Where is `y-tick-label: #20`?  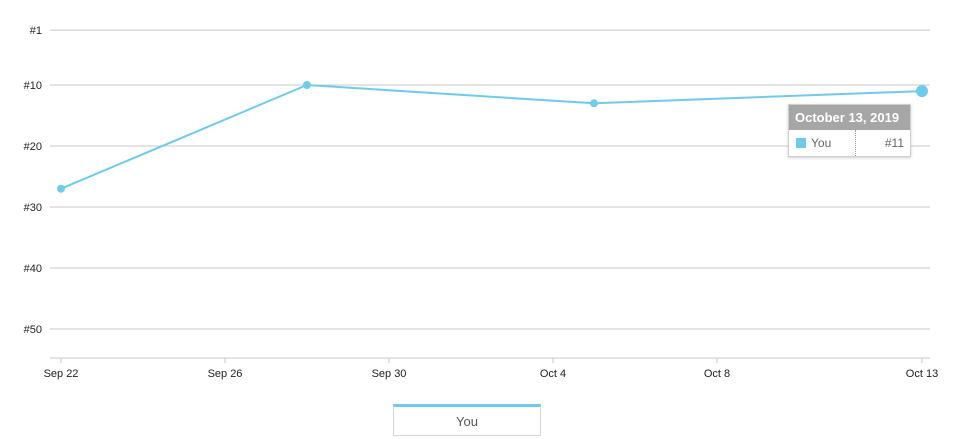
y-tick-label: #20 is located at coordinates (33, 147).